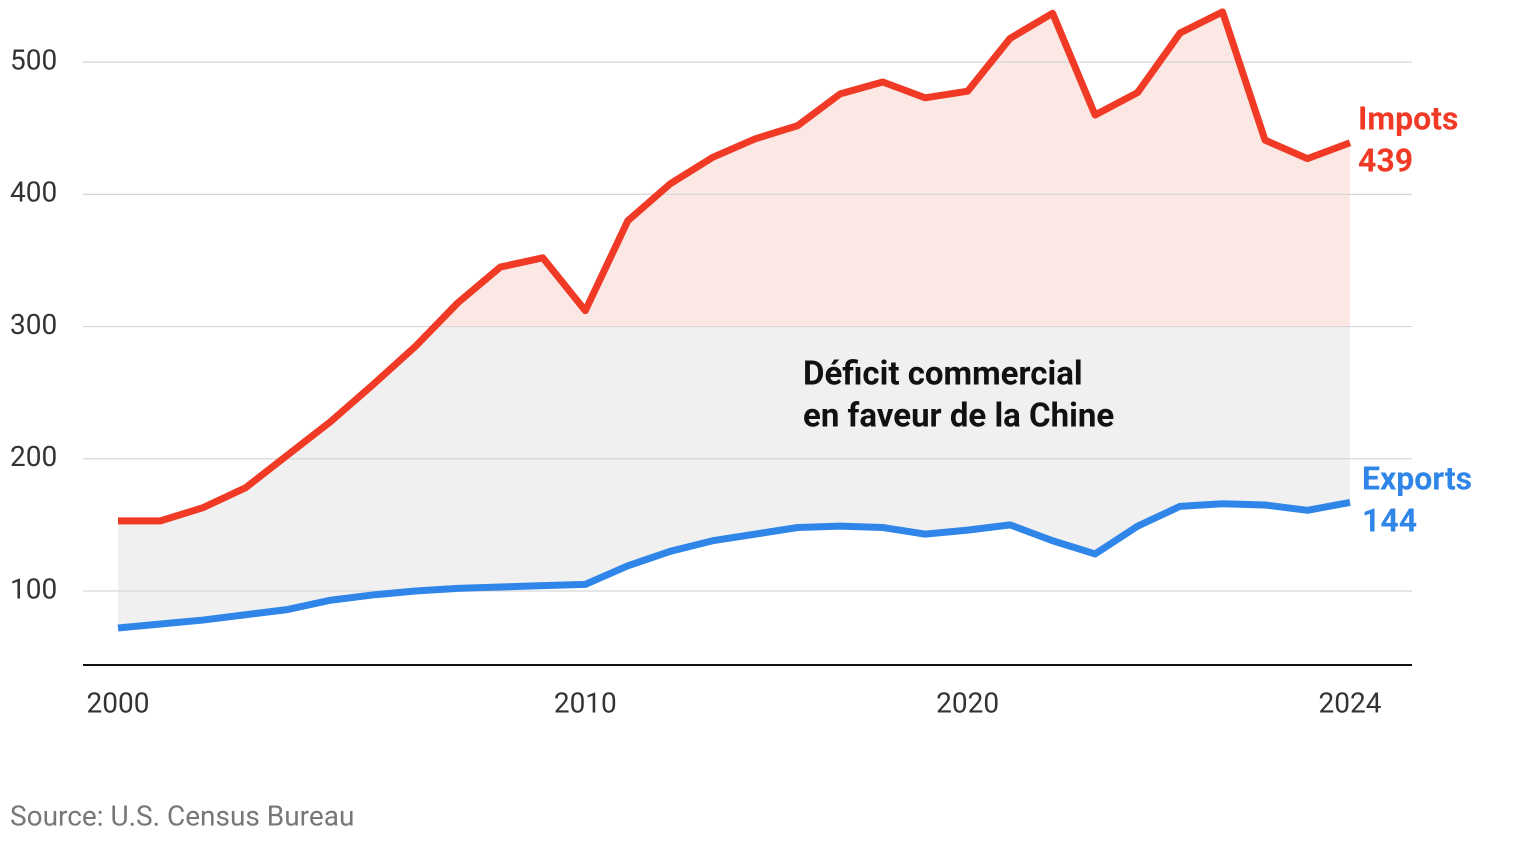 This screenshot has width=1536, height=852. What do you see at coordinates (33, 456) in the screenshot?
I see `y-tick-label: 200` at bounding box center [33, 456].